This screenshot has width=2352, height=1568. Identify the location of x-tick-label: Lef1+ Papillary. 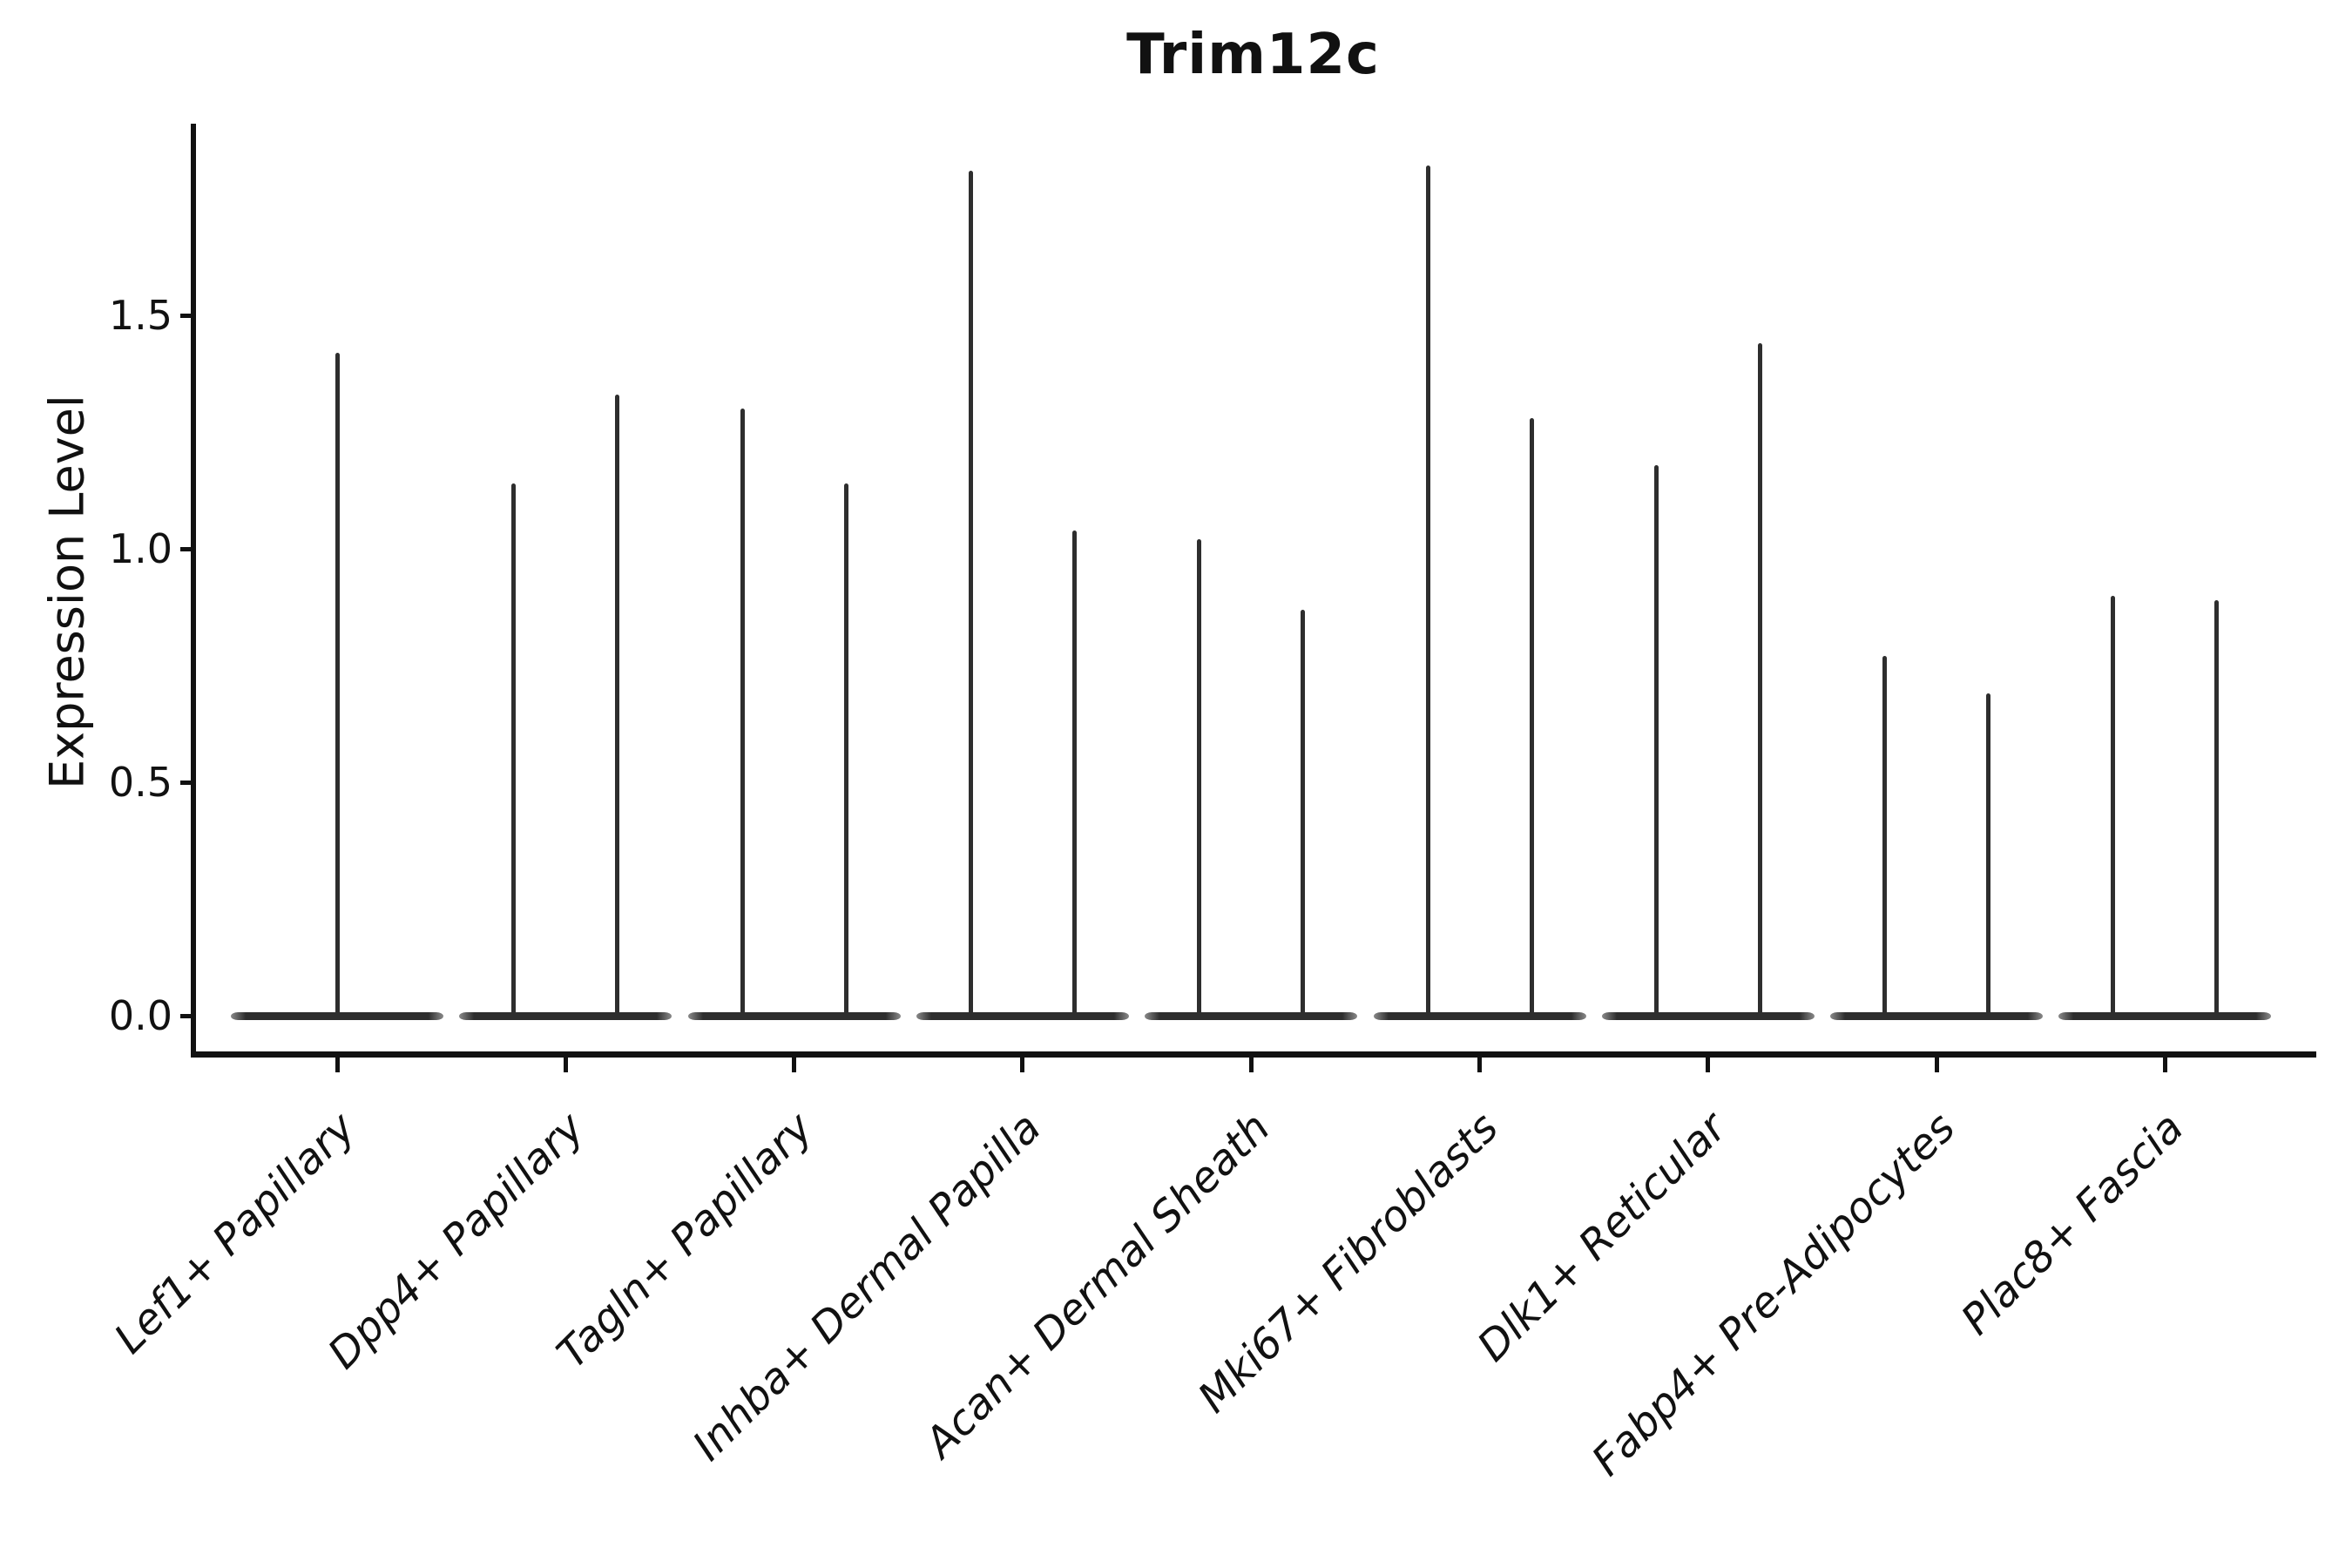
(235, 1233).